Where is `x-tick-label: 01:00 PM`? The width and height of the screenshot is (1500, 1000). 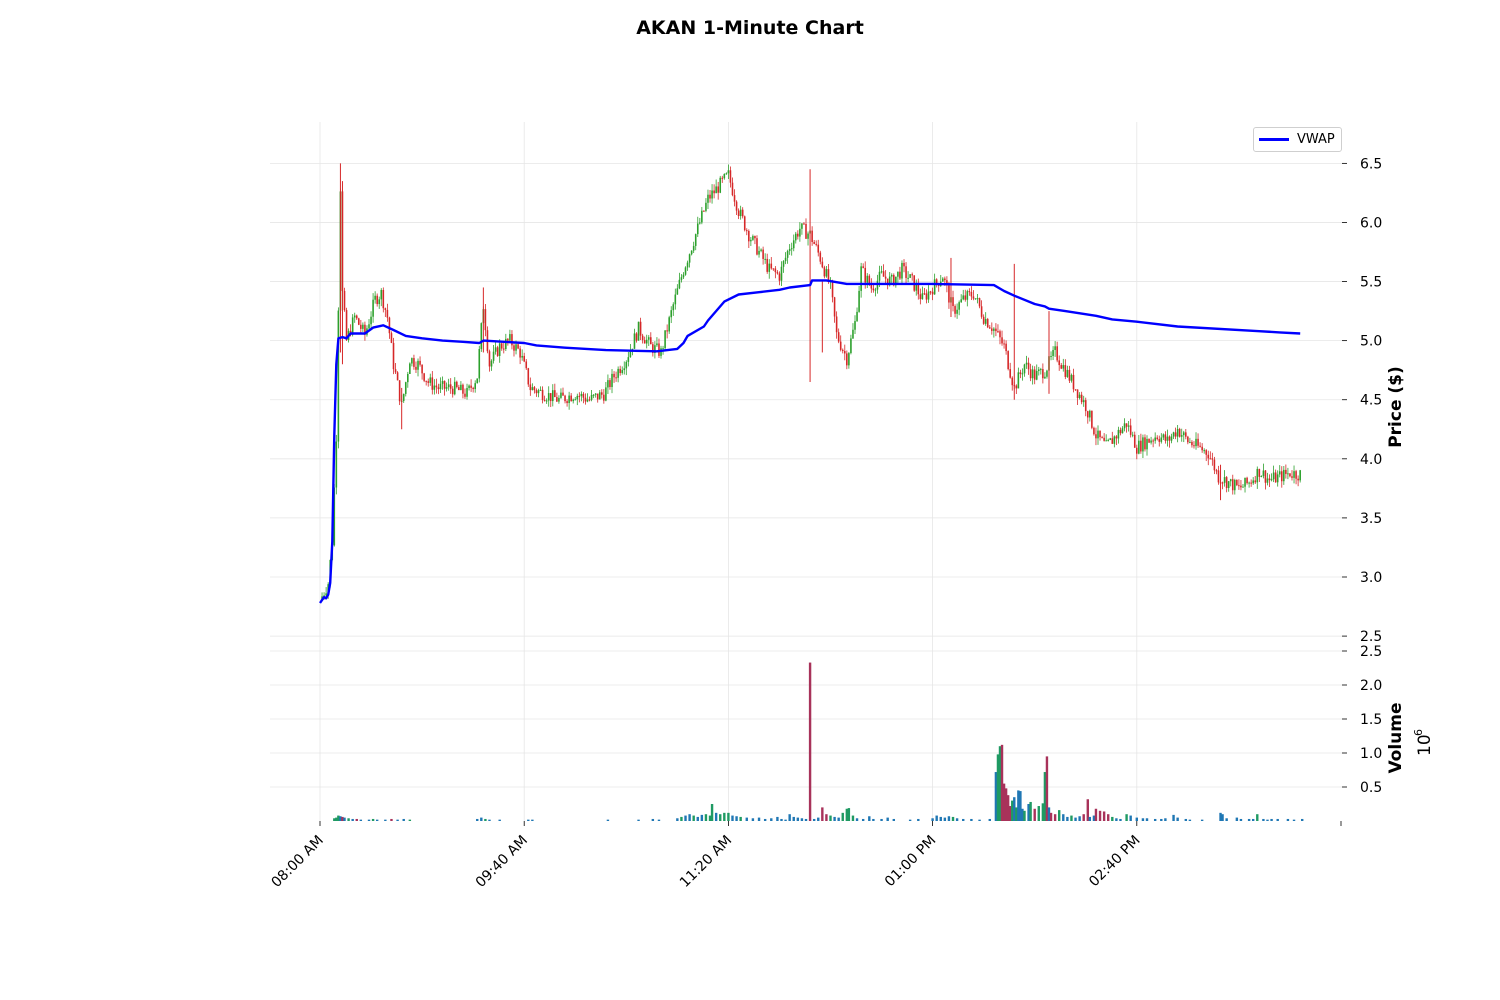 x-tick-label: 01:00 PM is located at coordinates (911, 862).